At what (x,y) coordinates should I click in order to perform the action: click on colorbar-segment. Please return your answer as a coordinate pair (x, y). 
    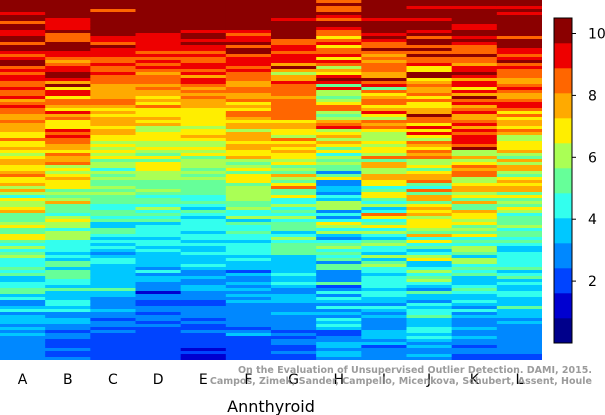
    Looking at the image, I should click on (563, 281).